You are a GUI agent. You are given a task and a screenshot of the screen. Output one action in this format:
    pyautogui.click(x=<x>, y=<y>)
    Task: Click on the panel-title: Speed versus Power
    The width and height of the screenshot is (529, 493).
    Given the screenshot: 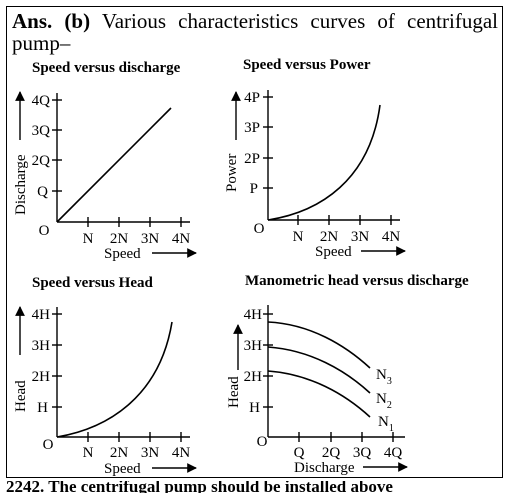 What is the action you would take?
    pyautogui.click(x=307, y=65)
    